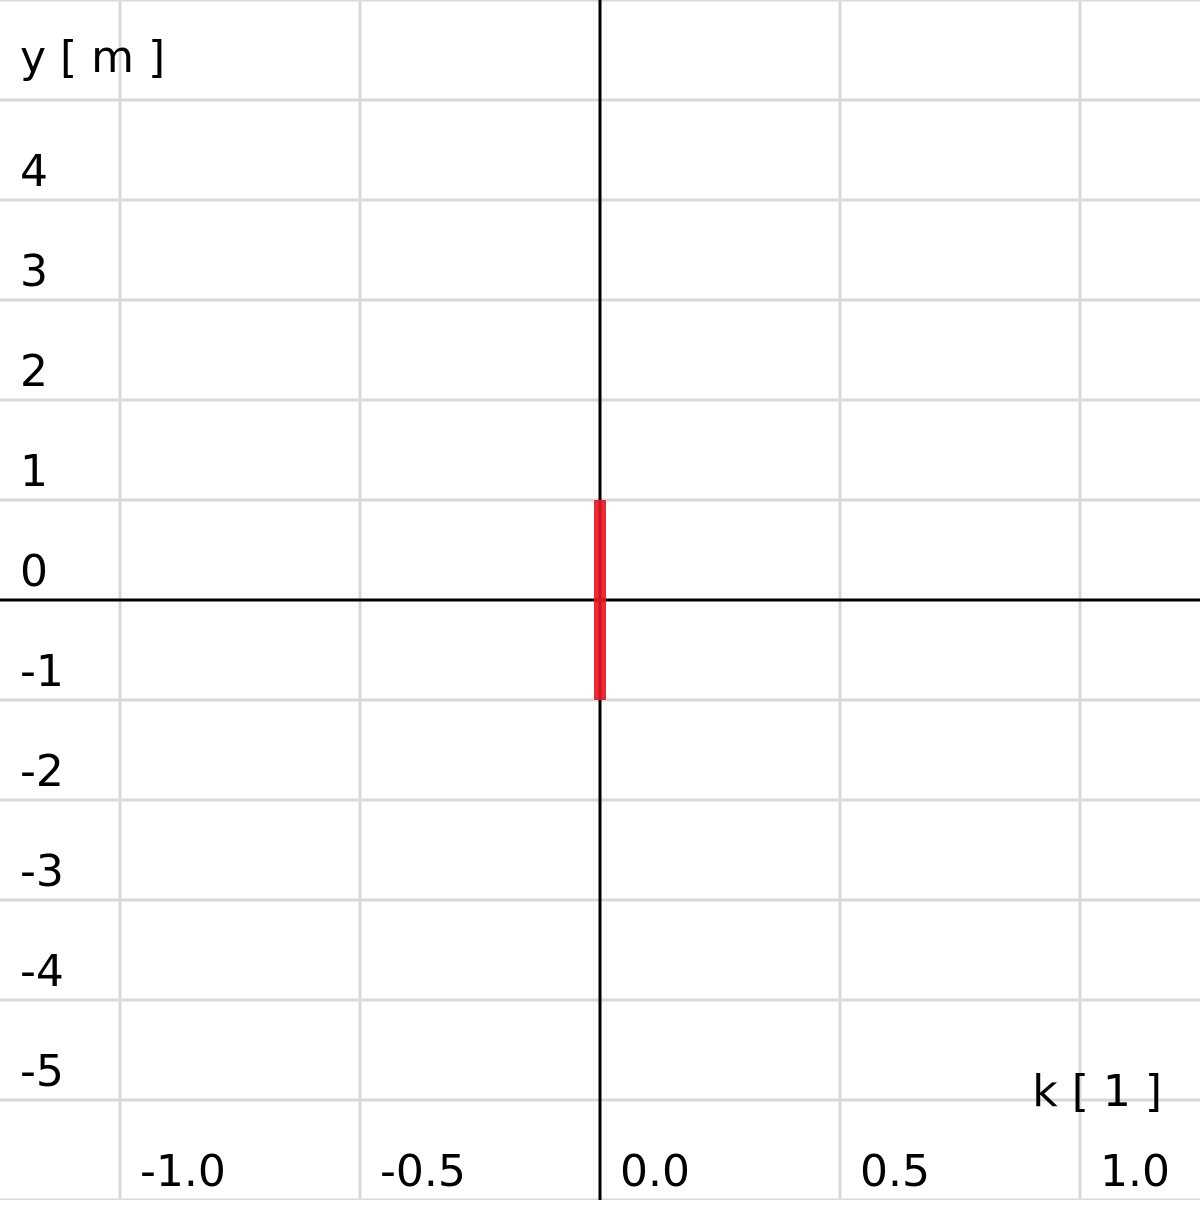 The width and height of the screenshot is (1200, 1205). Describe the element at coordinates (423, 1171) in the screenshot. I see `x-tick-label: -0.5` at that location.